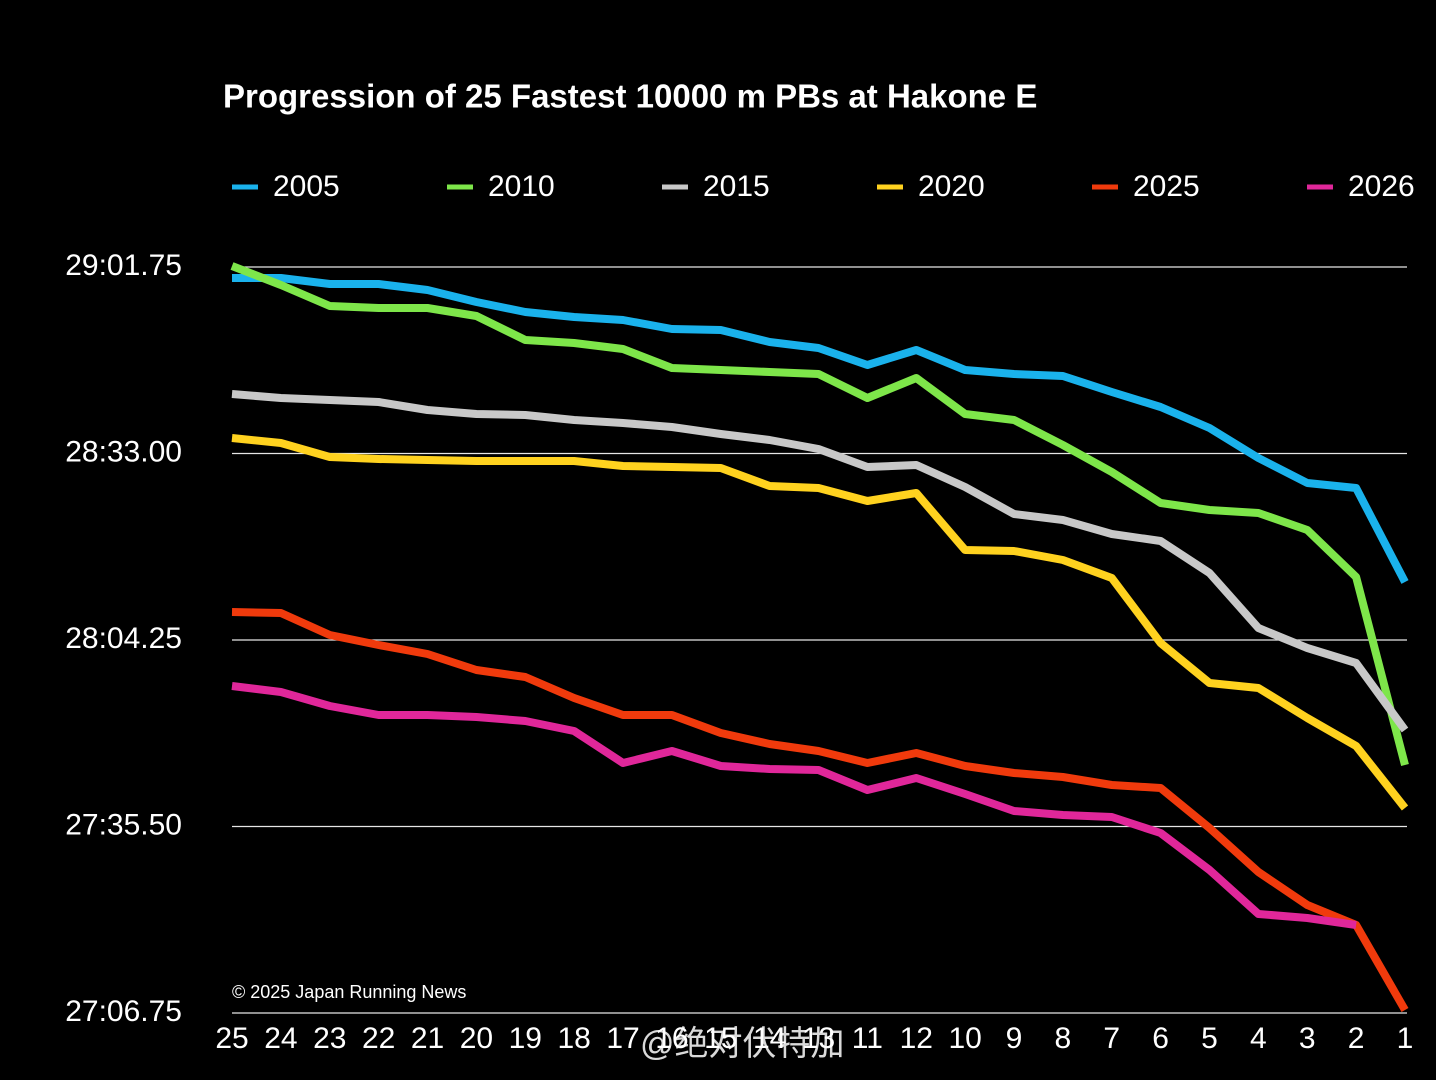 Image resolution: width=1436 pixels, height=1080 pixels. I want to click on copyright: © 2025 Japan Running News, so click(349, 992).